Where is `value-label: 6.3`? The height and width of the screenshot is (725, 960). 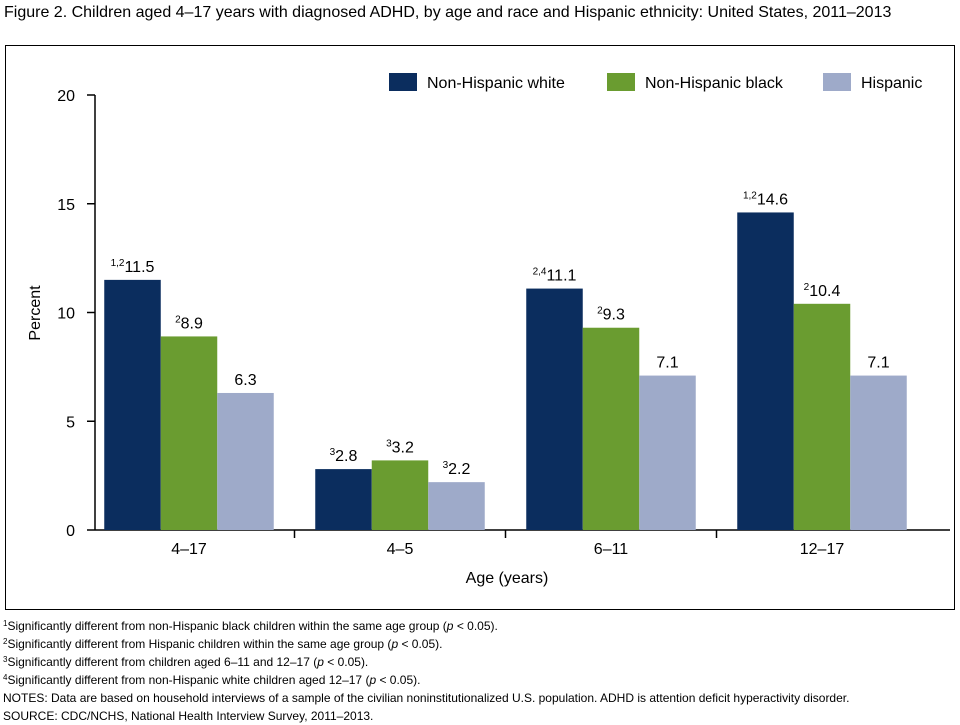
value-label: 6.3 is located at coordinates (245, 380).